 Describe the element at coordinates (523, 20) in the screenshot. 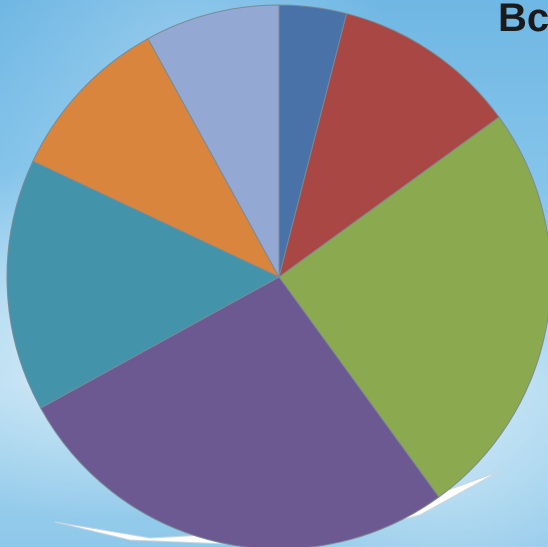

I see `page-title-fragment: Bc` at that location.